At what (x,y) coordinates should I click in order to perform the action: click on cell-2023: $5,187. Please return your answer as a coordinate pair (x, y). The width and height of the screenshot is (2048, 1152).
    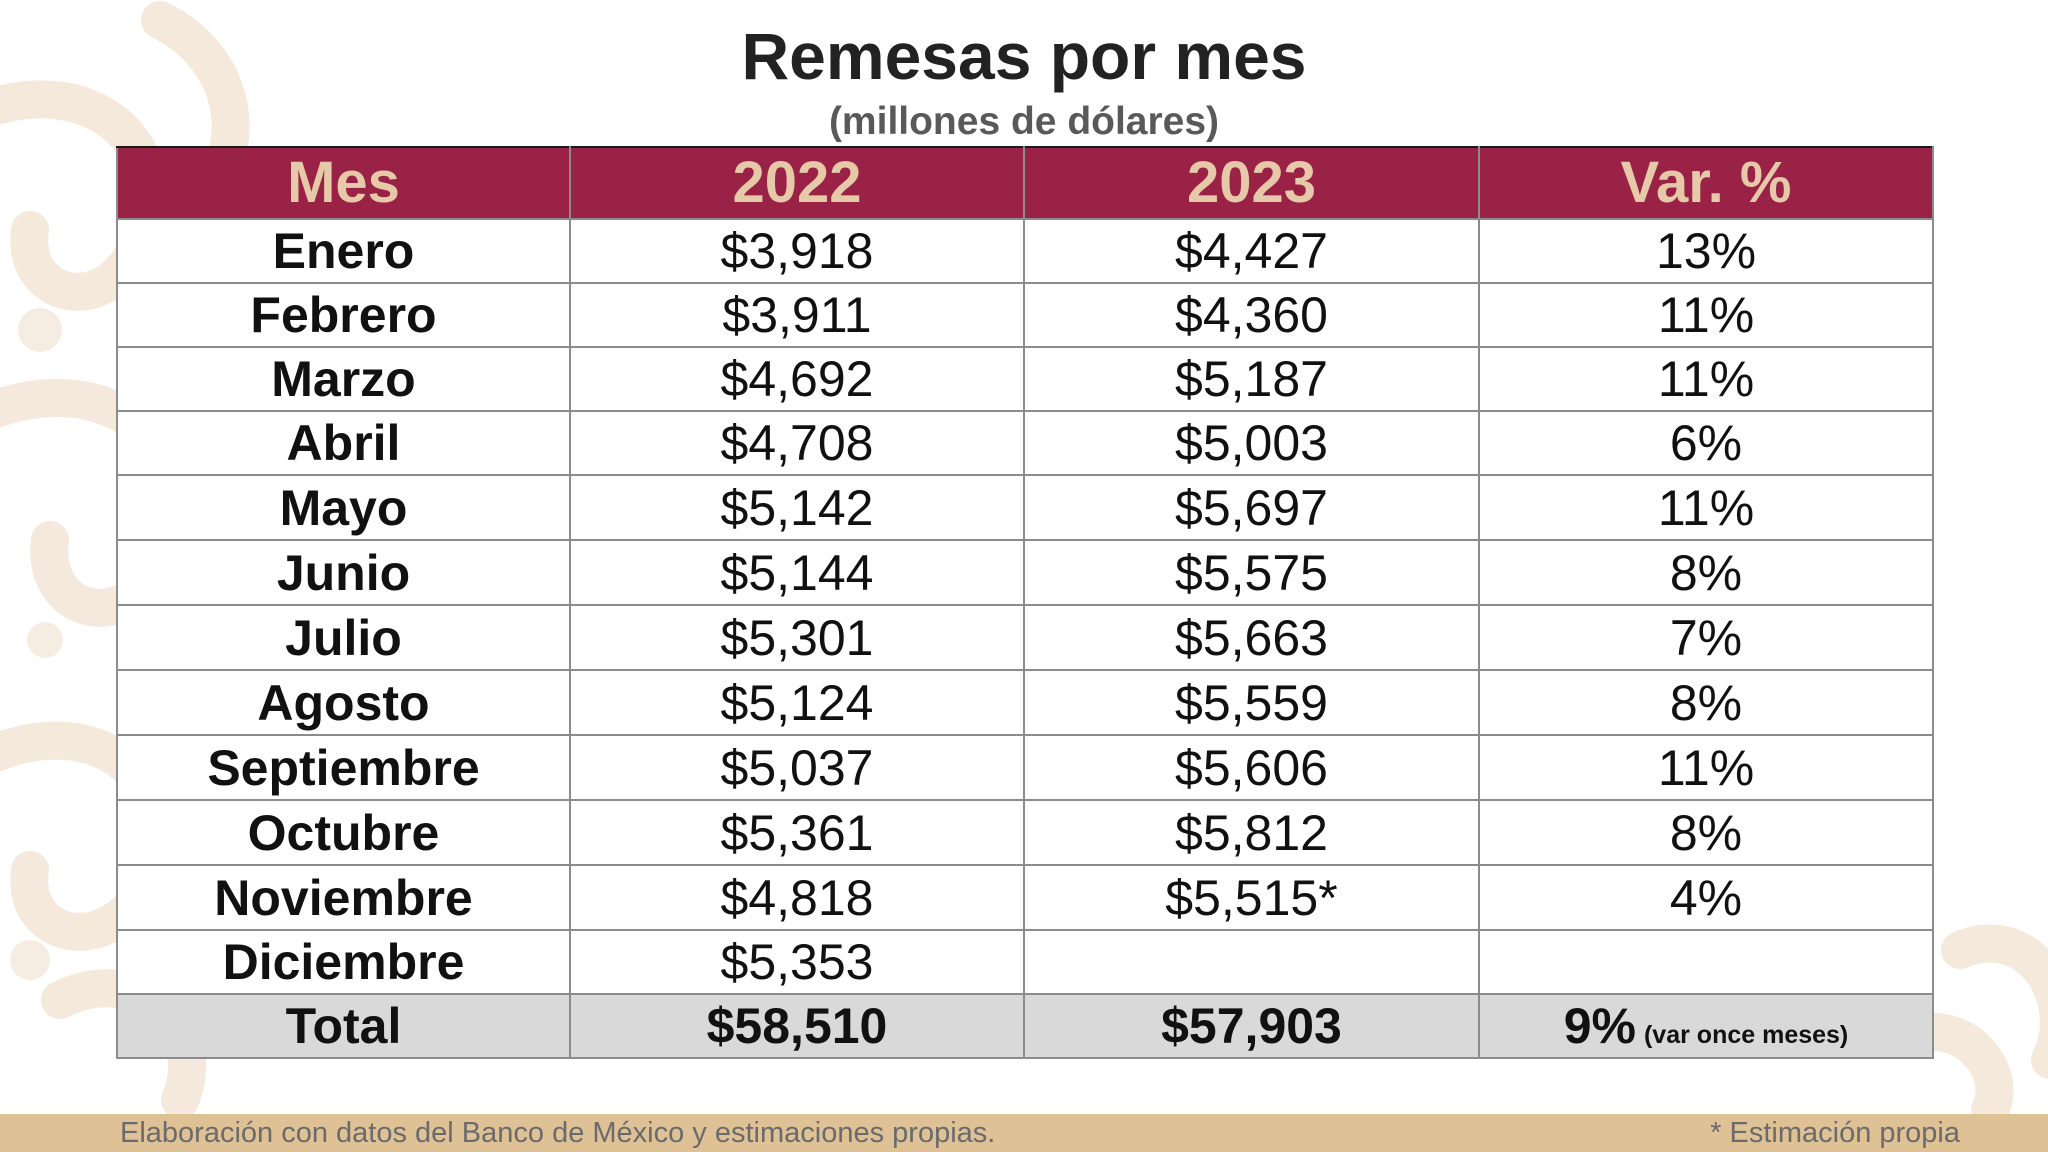
    Looking at the image, I should click on (1251, 379).